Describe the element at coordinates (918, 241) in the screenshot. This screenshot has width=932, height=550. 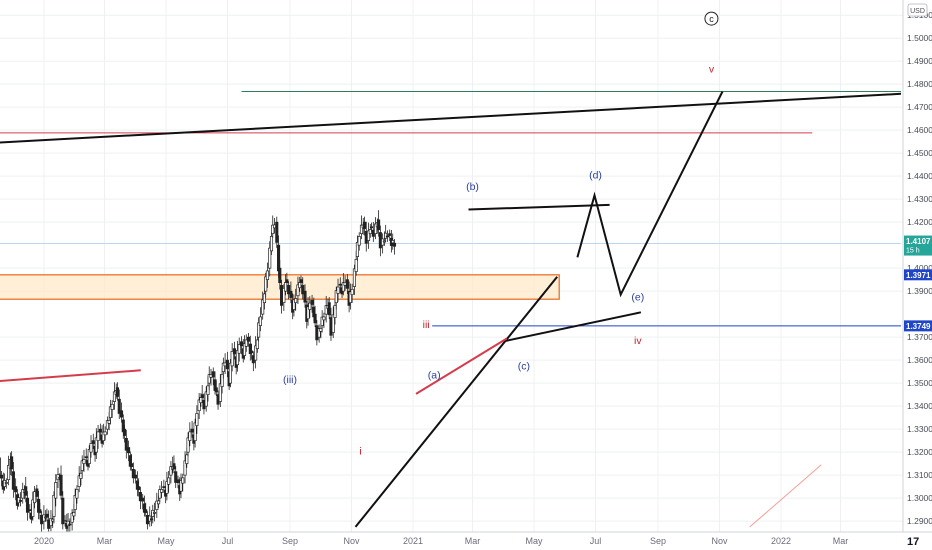
I see `price-tag-value: 1.4107` at that location.